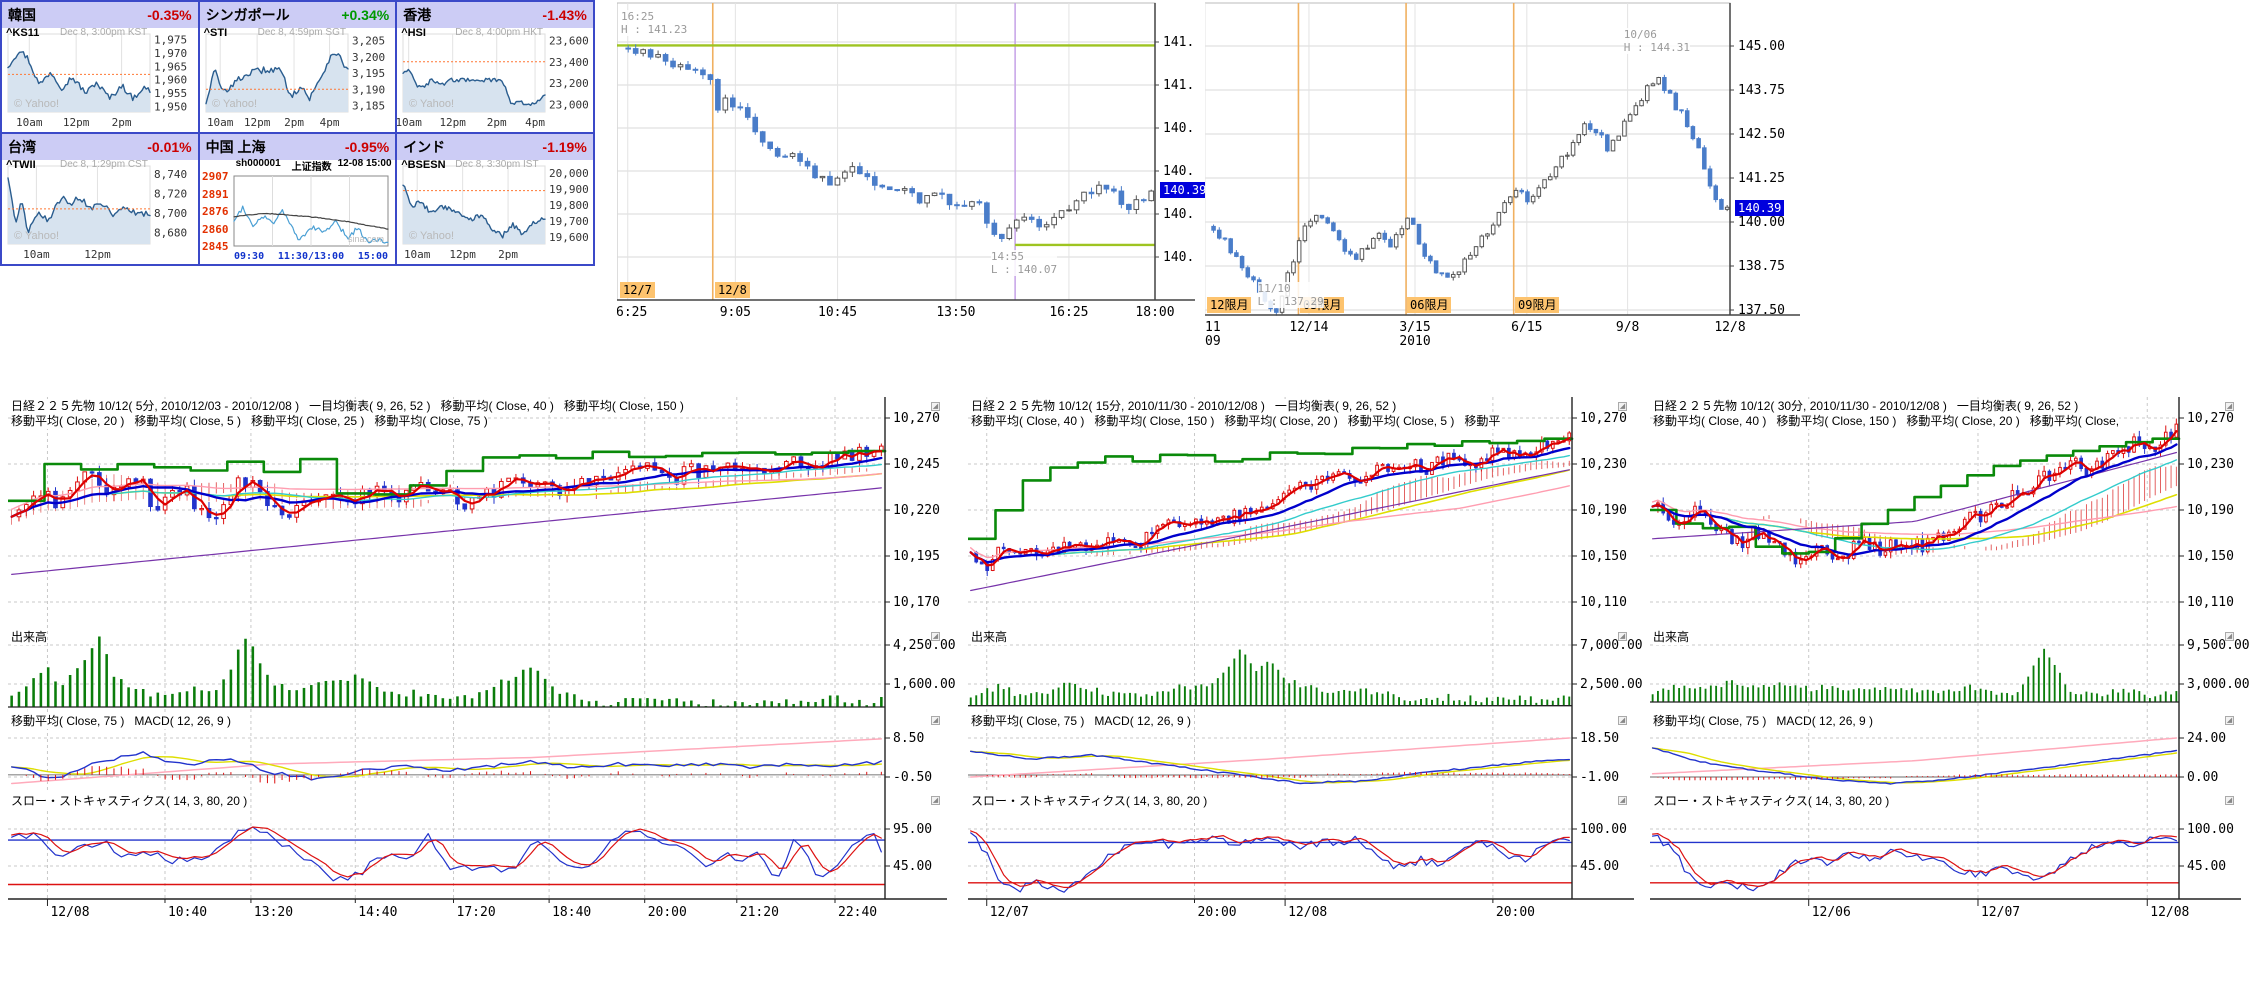 The height and width of the screenshot is (1004, 2268). Describe the element at coordinates (735, 312) in the screenshot. I see `time-axis-label: 9:05` at that location.